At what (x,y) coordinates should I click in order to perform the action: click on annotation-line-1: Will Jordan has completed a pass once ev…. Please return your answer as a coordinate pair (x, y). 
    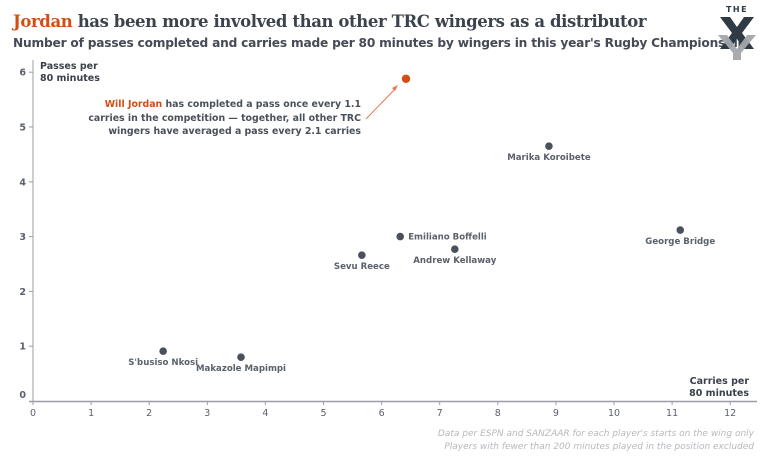
    Looking at the image, I should click on (232, 104).